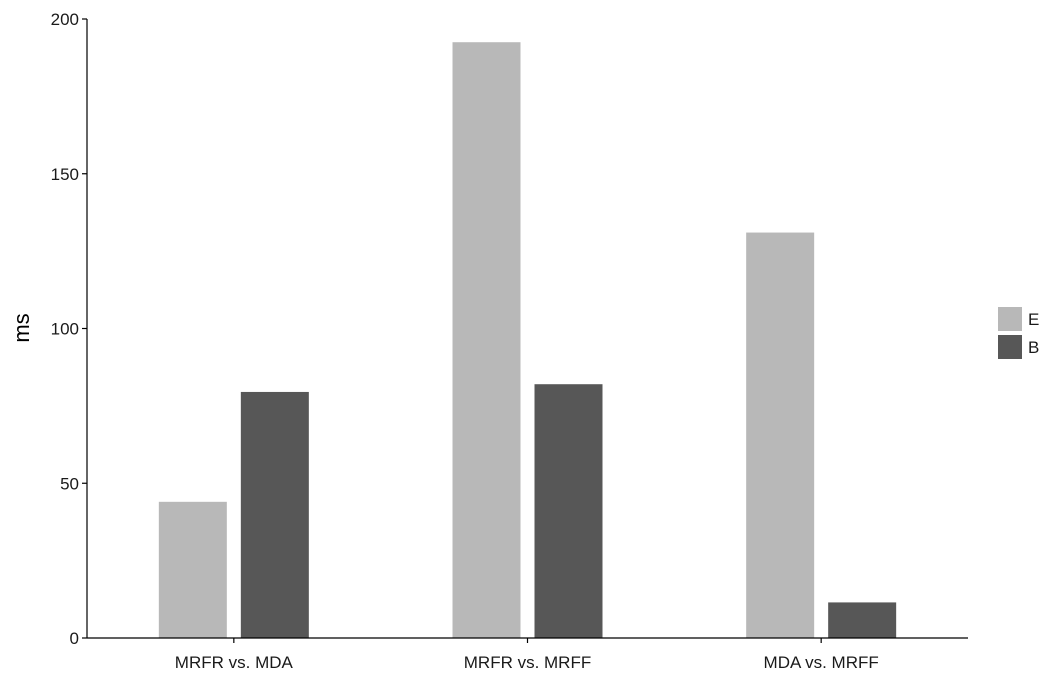 The width and height of the screenshot is (1044, 679). I want to click on y-tick-label: 0, so click(74, 638).